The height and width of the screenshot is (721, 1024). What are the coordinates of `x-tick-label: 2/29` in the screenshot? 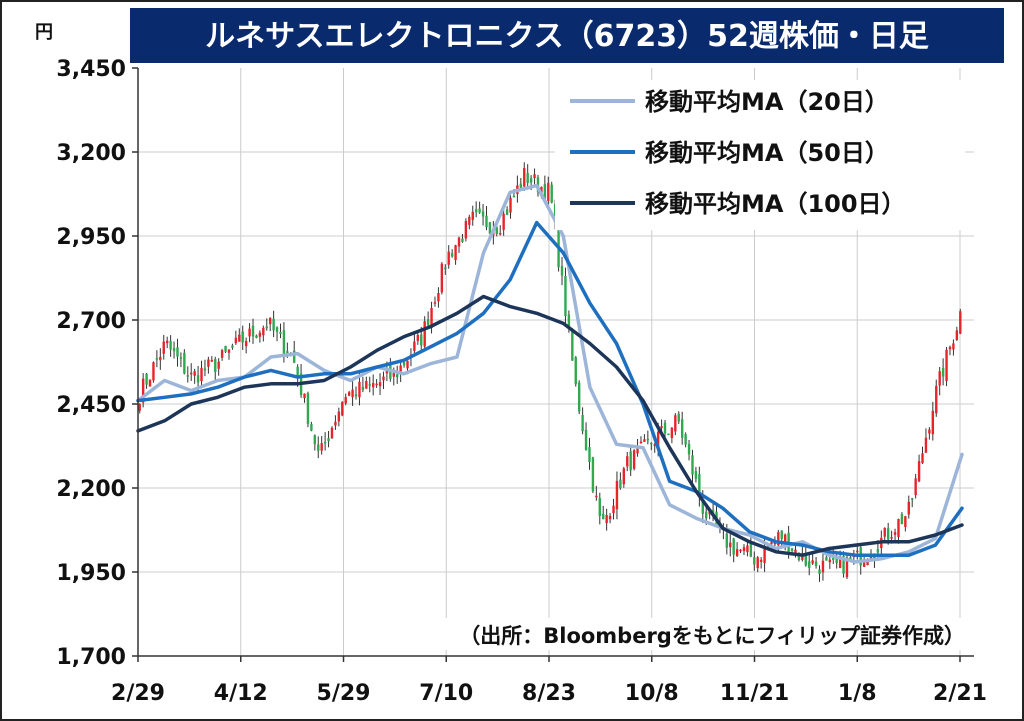 It's located at (138, 693).